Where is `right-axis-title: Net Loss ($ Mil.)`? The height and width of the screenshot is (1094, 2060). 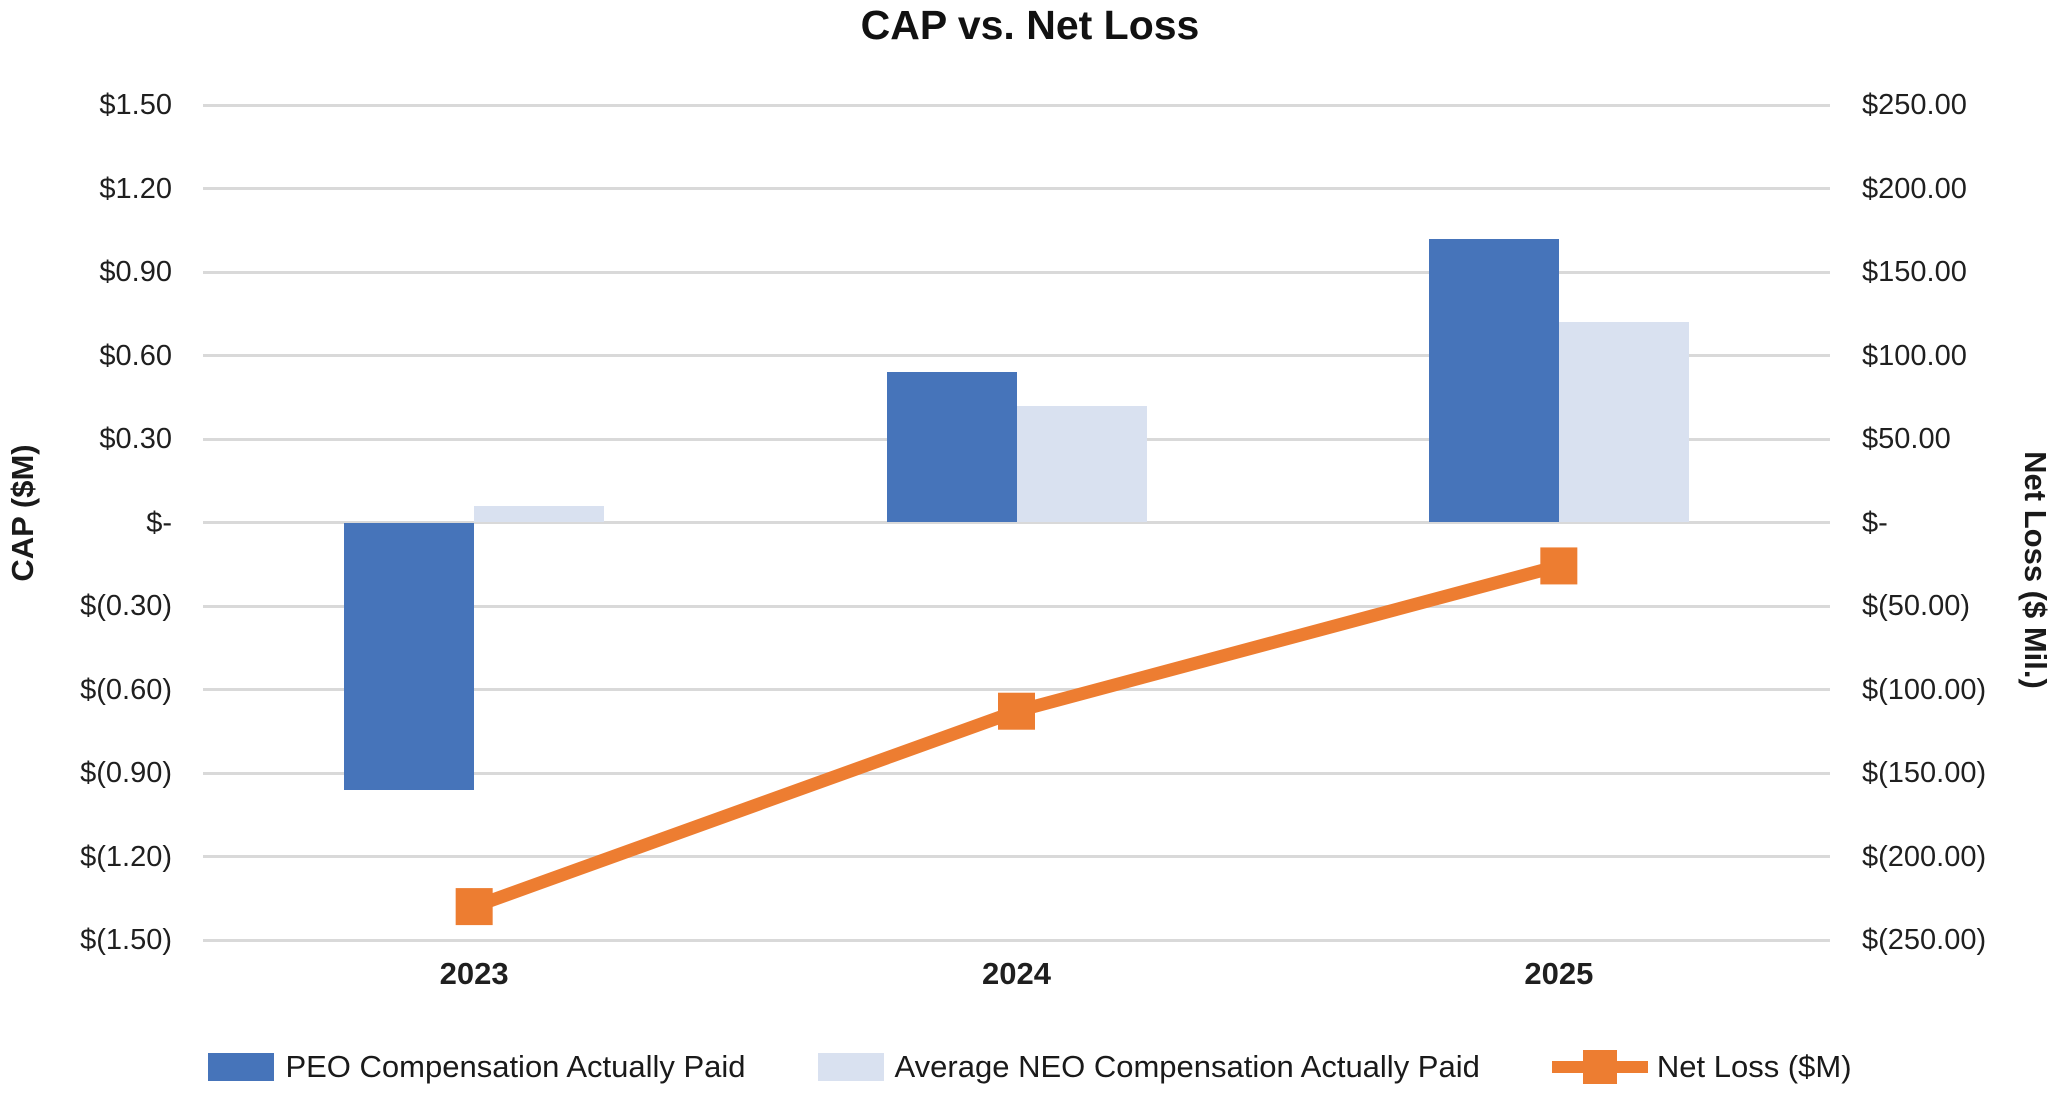 right-axis-title: Net Loss ($ Mil.) is located at coordinates (2035, 570).